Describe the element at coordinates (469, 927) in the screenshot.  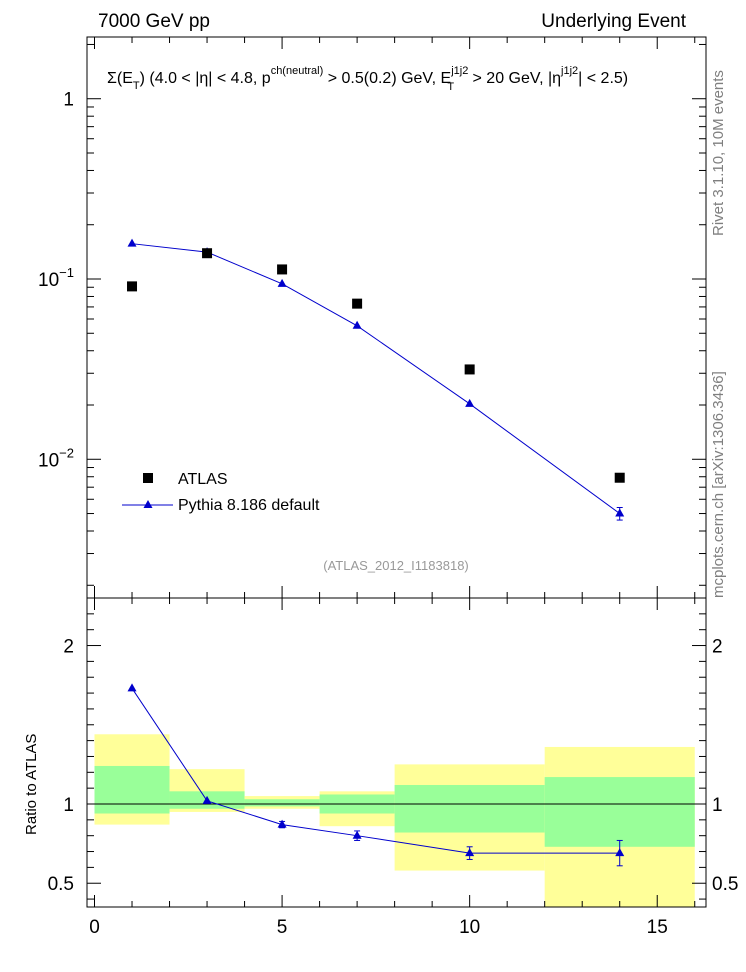
I see `xtick-label: 10` at that location.